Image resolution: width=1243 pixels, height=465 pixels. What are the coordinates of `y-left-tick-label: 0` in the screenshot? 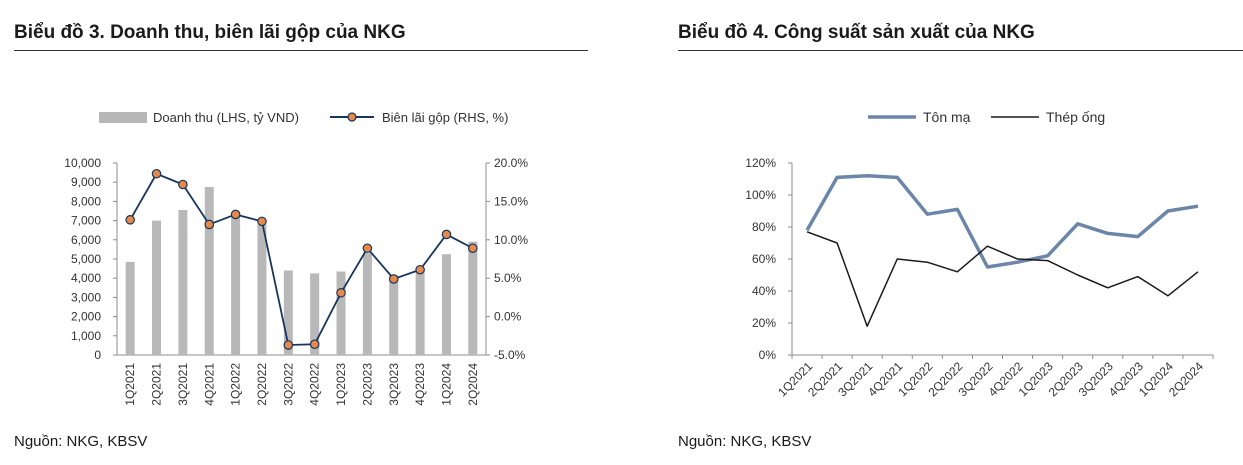 It's located at (97, 355).